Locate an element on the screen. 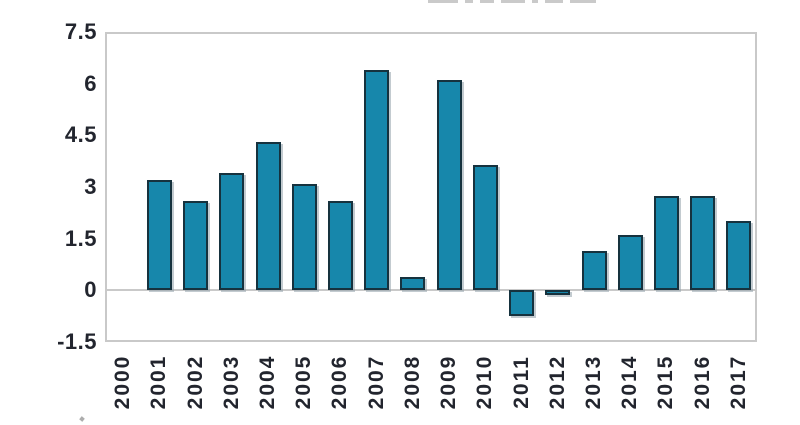  bar-2014 is located at coordinates (630, 263).